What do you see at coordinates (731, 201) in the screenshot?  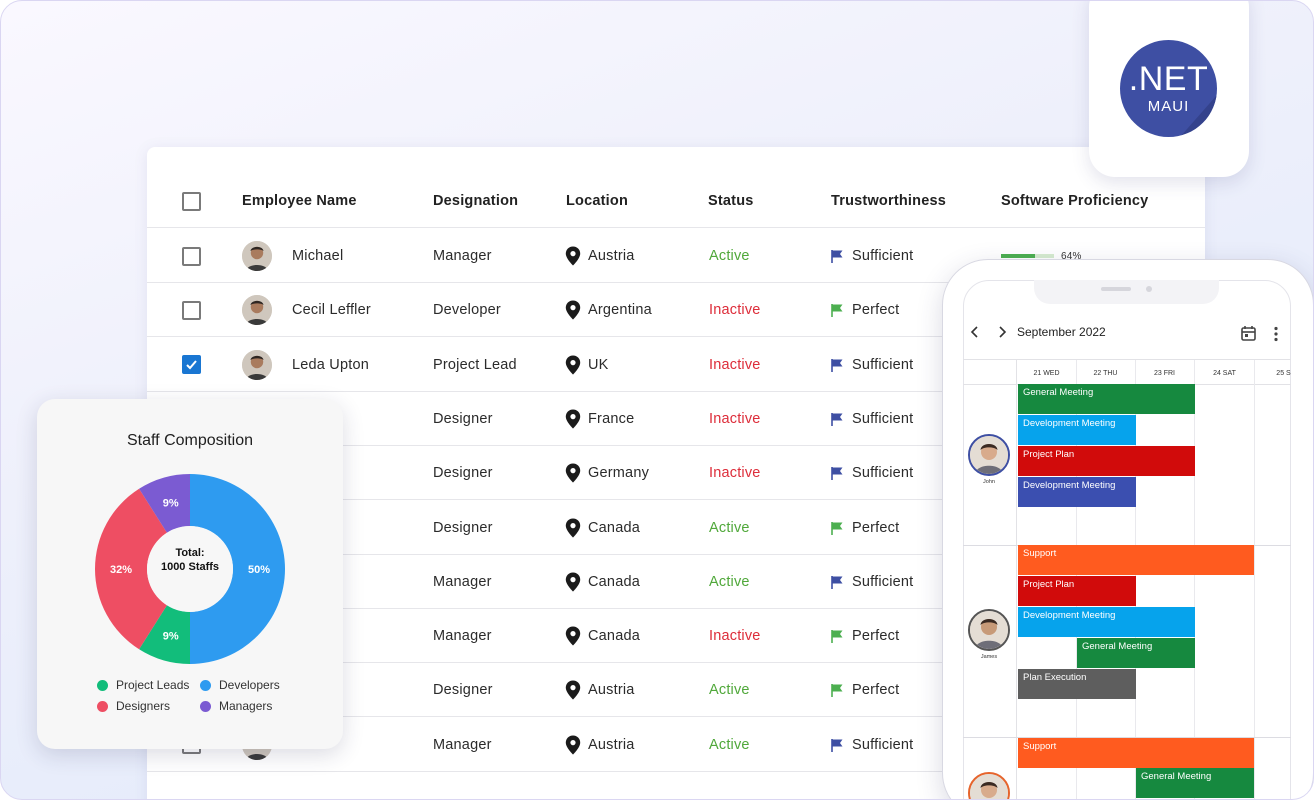 I see `column-header: Status` at bounding box center [731, 201].